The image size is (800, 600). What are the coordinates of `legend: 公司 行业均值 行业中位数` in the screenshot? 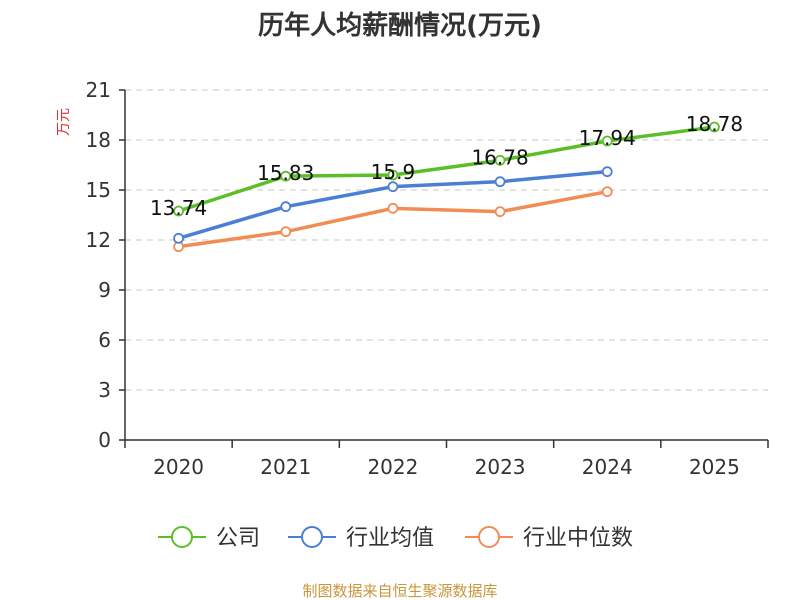 It's located at (395, 538).